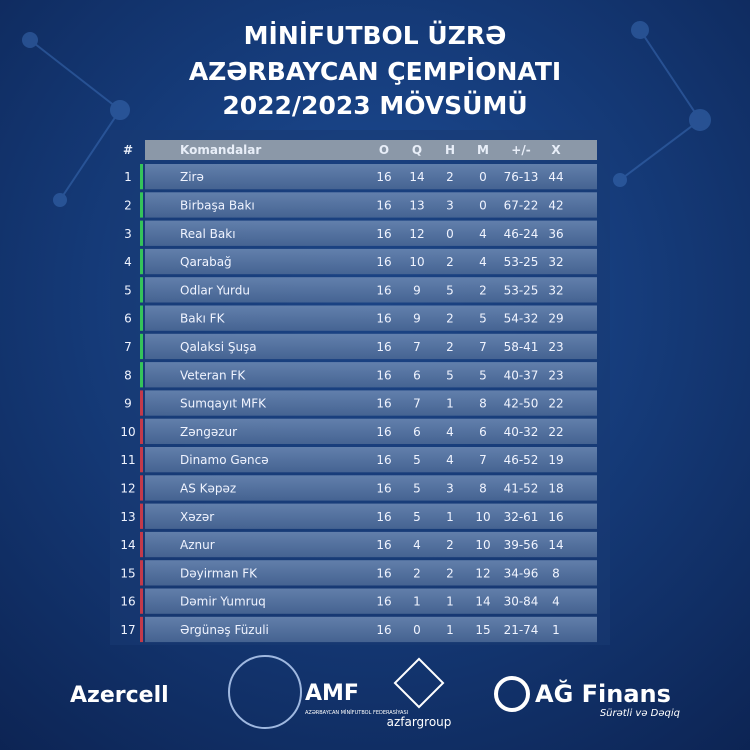  I want to click on cell: 67-22, so click(521, 205).